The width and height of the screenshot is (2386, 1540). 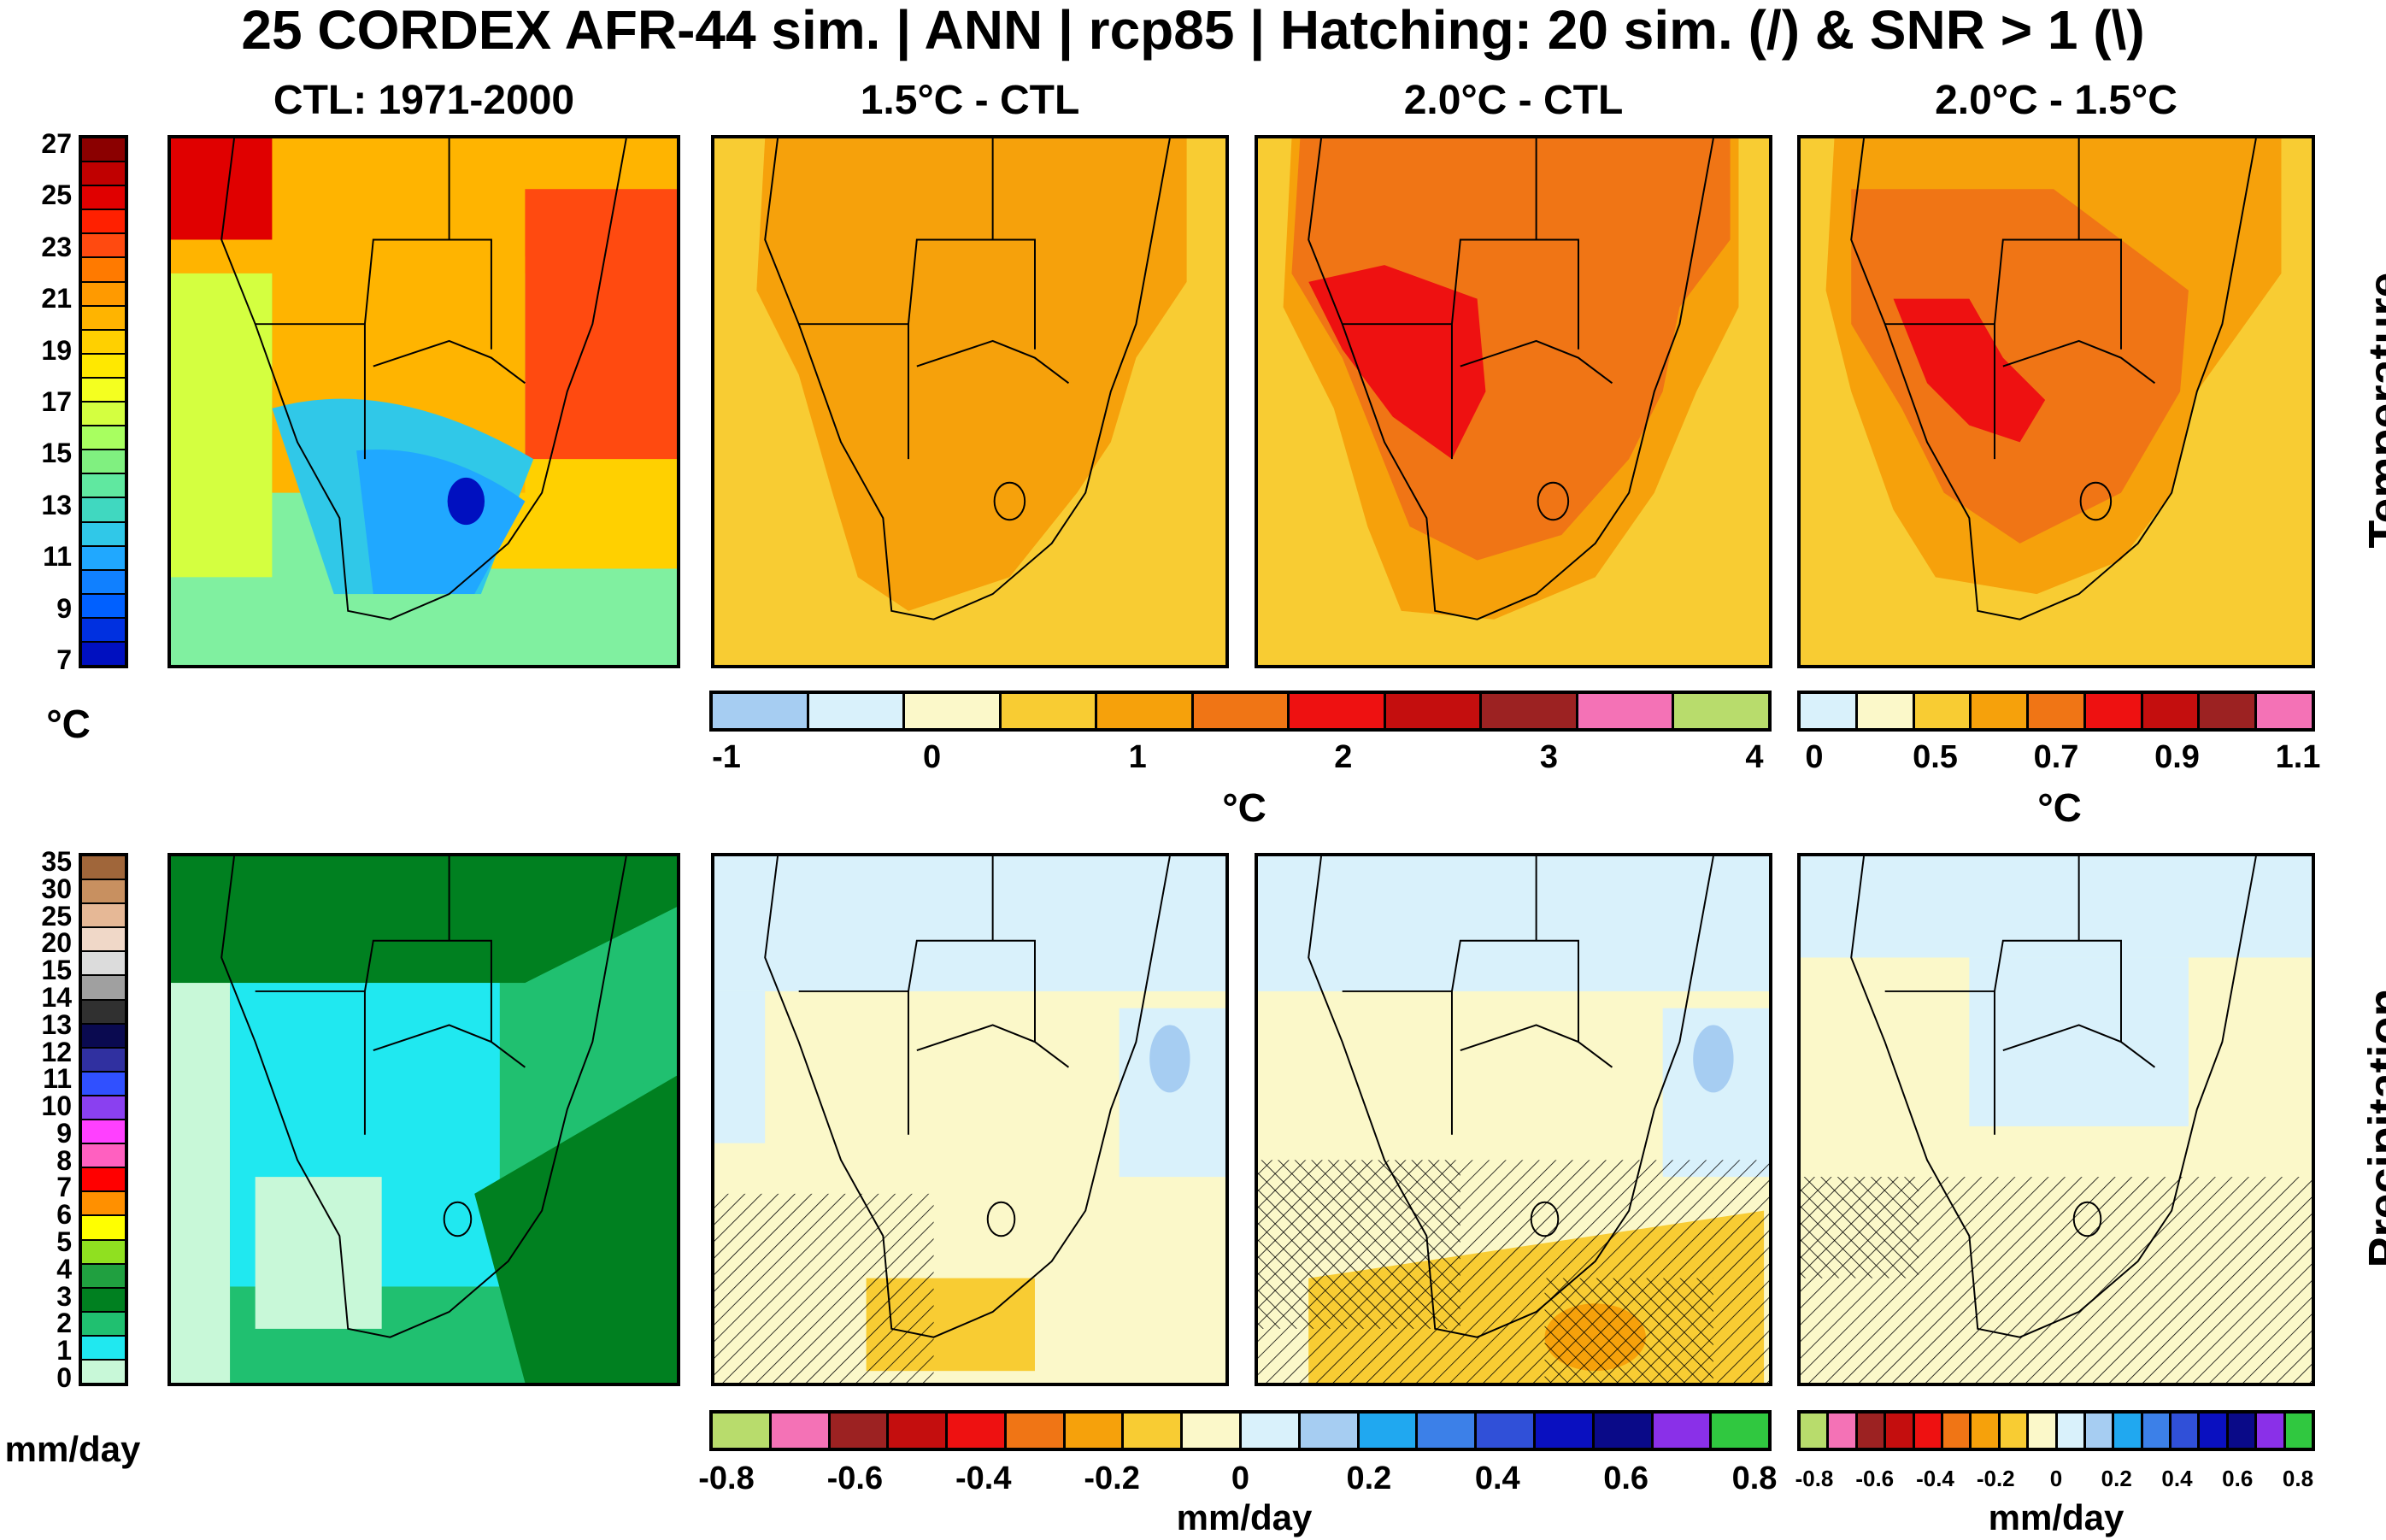 What do you see at coordinates (2117, 1478) in the screenshot?
I see `precipitation-delta-tick-label: 0.2` at bounding box center [2117, 1478].